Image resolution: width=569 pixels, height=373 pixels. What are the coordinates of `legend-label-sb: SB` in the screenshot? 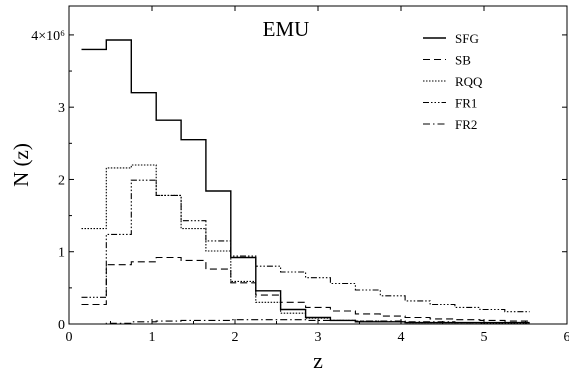 It's located at (463, 60).